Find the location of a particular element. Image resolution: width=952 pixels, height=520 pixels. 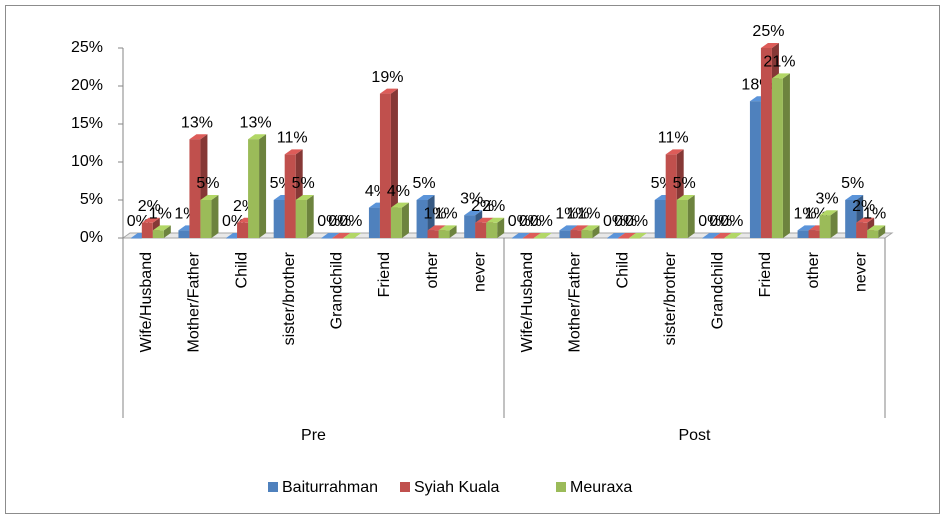

data-label: 25% is located at coordinates (768, 31).